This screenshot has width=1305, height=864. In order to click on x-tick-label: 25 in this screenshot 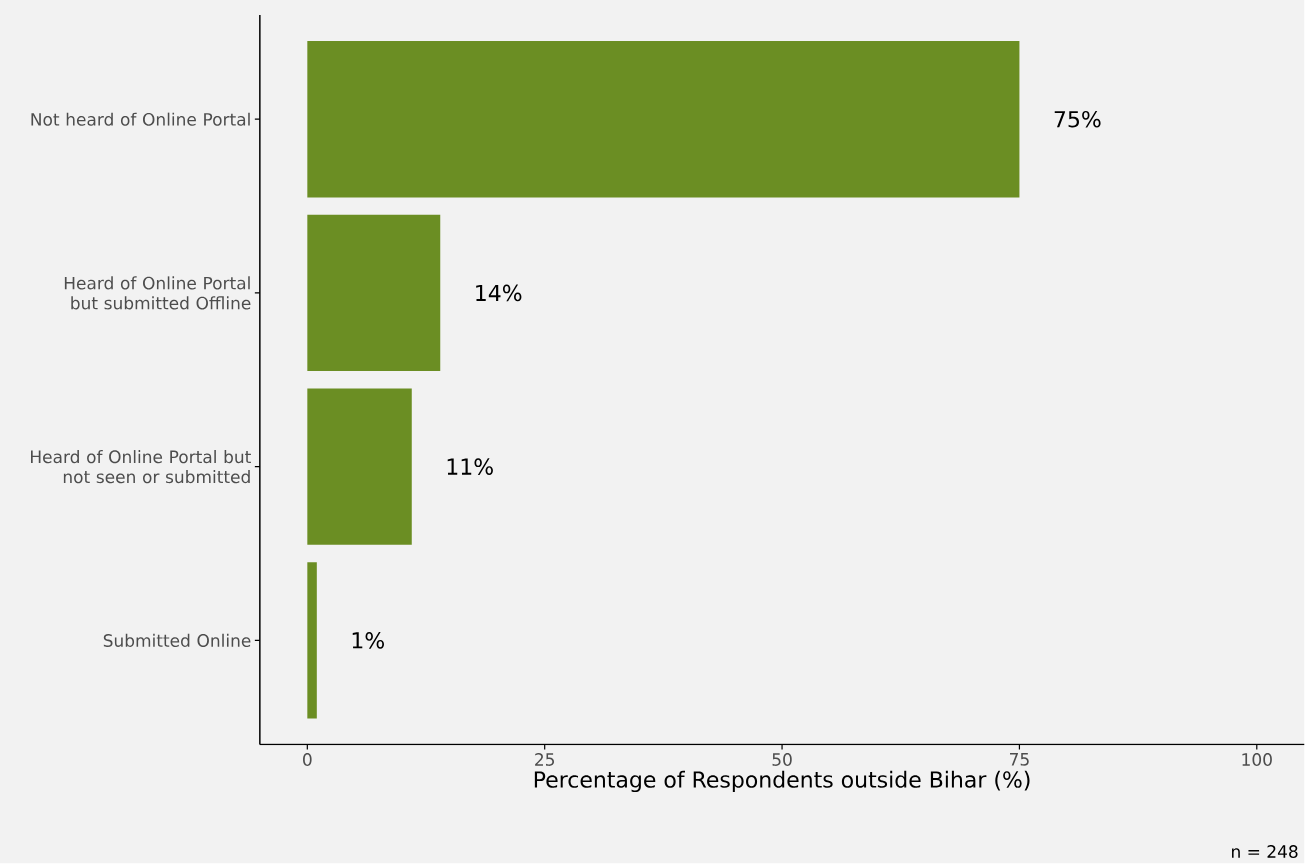, I will do `click(545, 760)`.